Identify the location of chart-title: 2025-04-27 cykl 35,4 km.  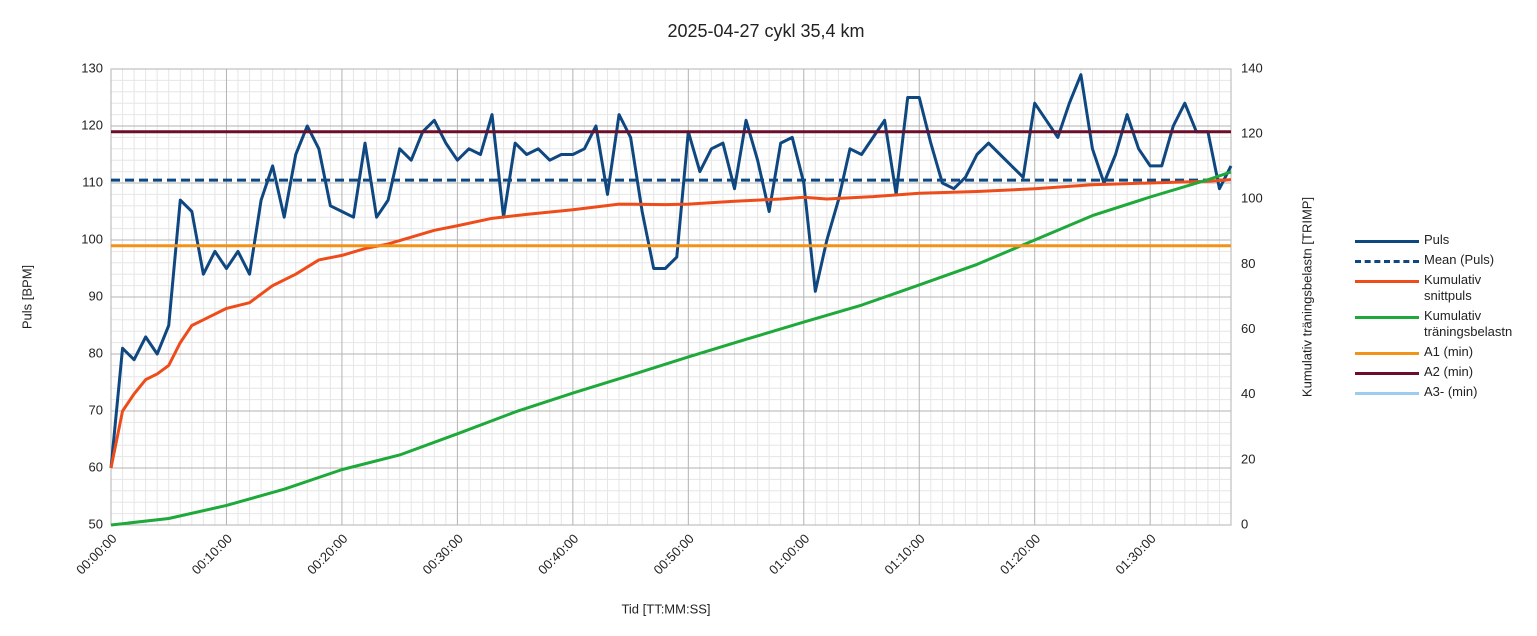
(765, 31).